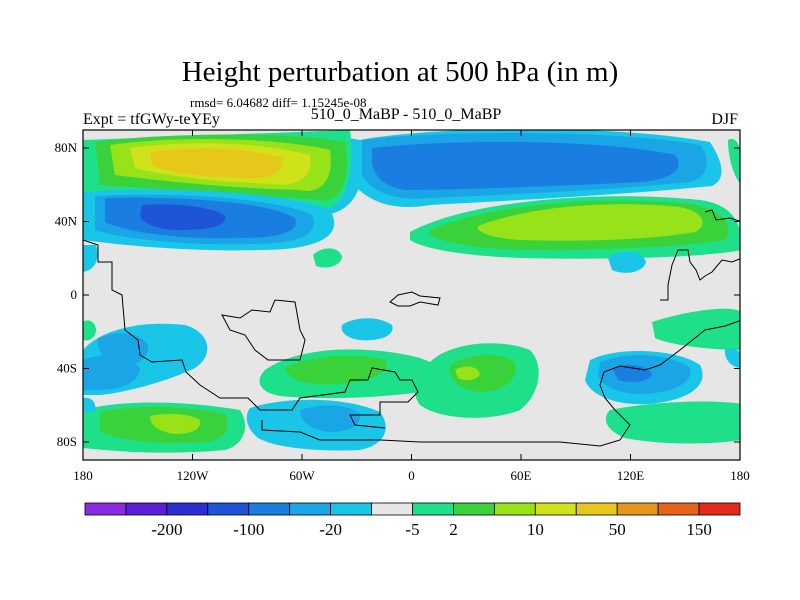 This screenshot has width=800, height=600. Describe the element at coordinates (412, 529) in the screenshot. I see `colorbar-label: -5` at that location.